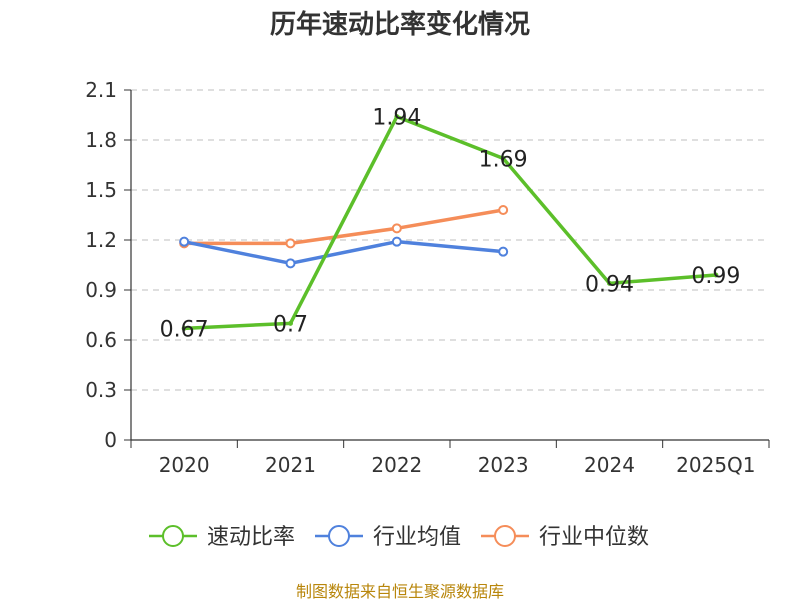 Image resolution: width=800 pixels, height=602 pixels. I want to click on y-tick-label: 2.1, so click(101, 90).